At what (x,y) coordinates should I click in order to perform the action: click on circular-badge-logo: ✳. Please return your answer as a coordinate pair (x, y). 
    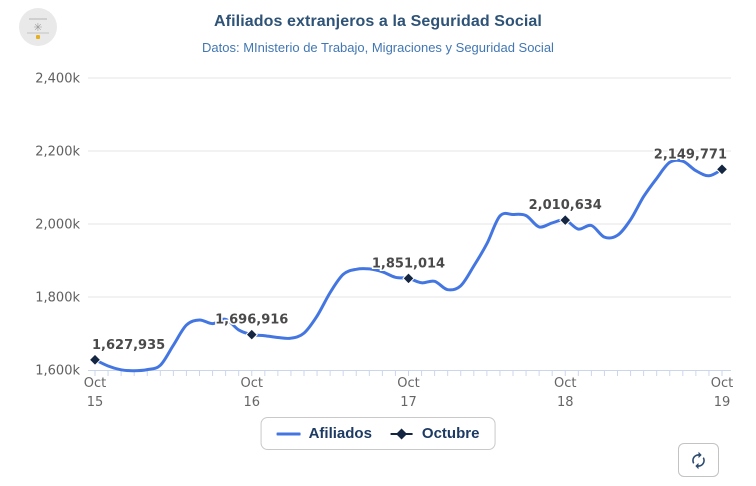
    Looking at the image, I should click on (38, 27).